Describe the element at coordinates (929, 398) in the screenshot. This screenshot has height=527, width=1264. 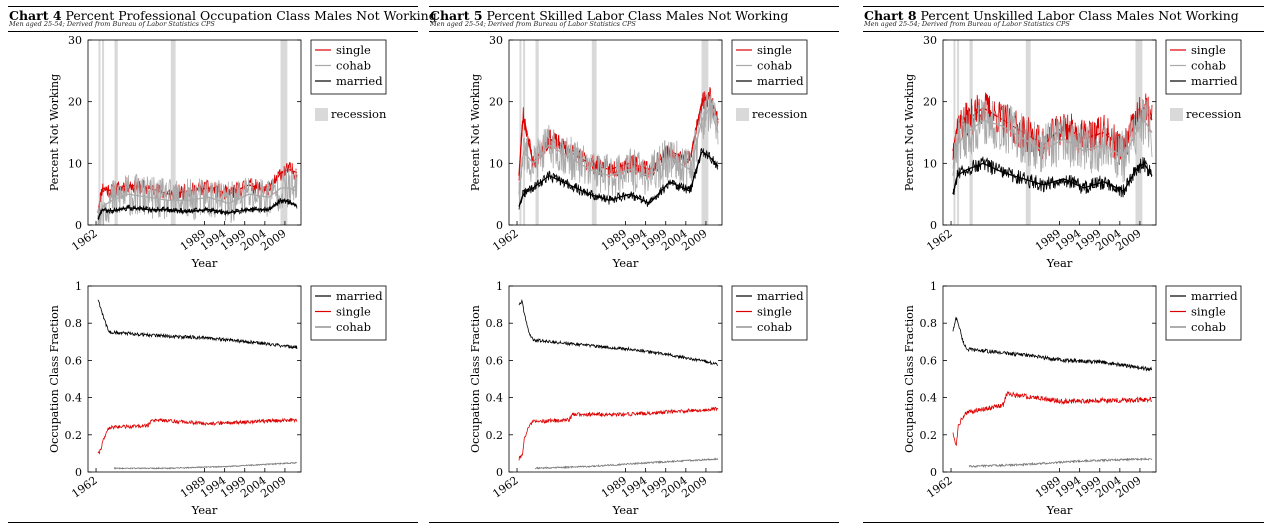
I see `y-tick-label: 0.4` at that location.